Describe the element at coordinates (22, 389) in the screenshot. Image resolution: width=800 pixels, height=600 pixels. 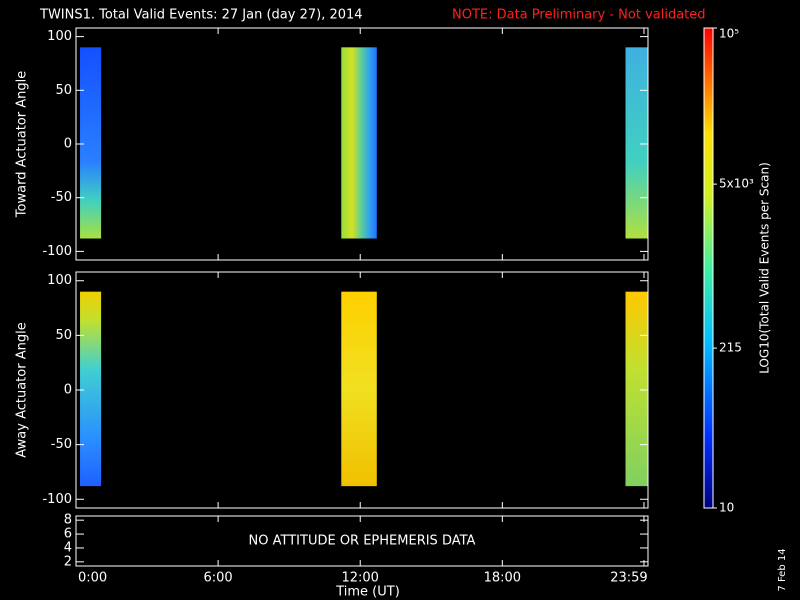
I see `y-axis-label: Away Actuator Angle` at that location.